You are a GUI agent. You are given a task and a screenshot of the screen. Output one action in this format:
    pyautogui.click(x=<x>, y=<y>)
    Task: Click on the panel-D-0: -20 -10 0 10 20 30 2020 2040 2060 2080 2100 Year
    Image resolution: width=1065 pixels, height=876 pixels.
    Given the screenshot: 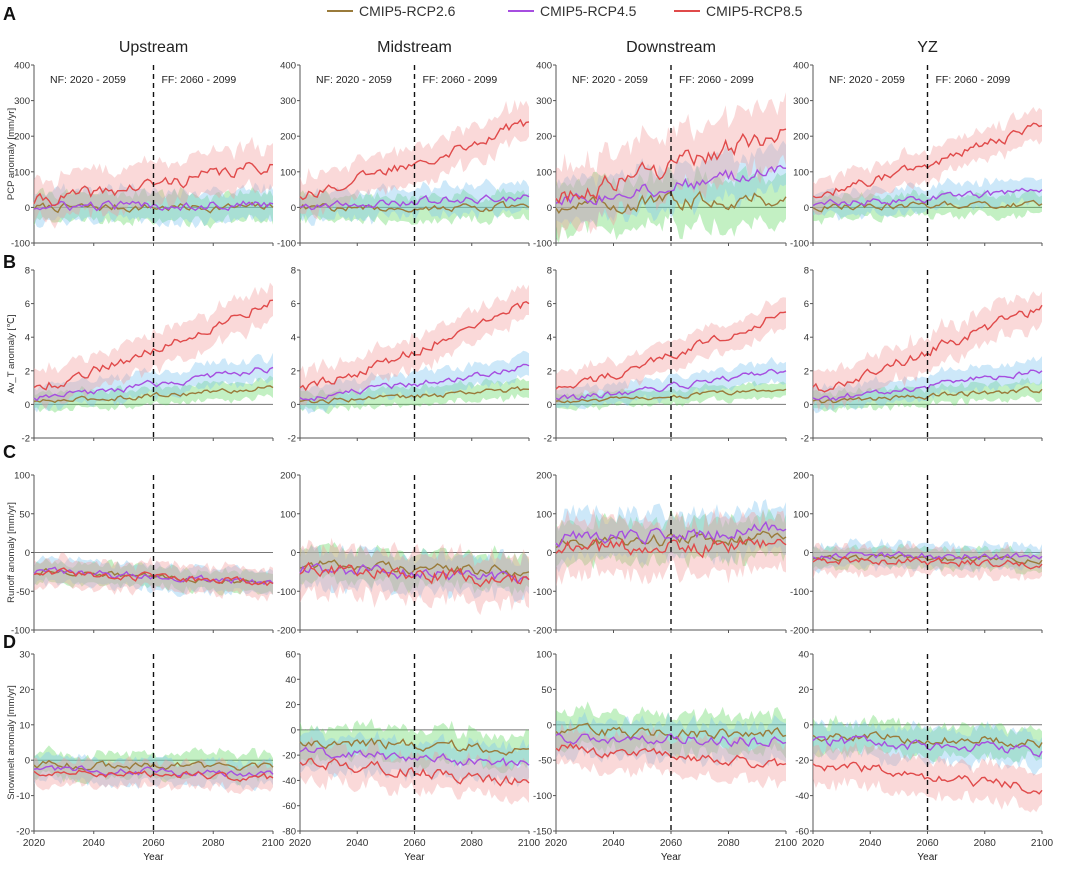 What is the action you would take?
    pyautogui.click(x=150, y=757)
    